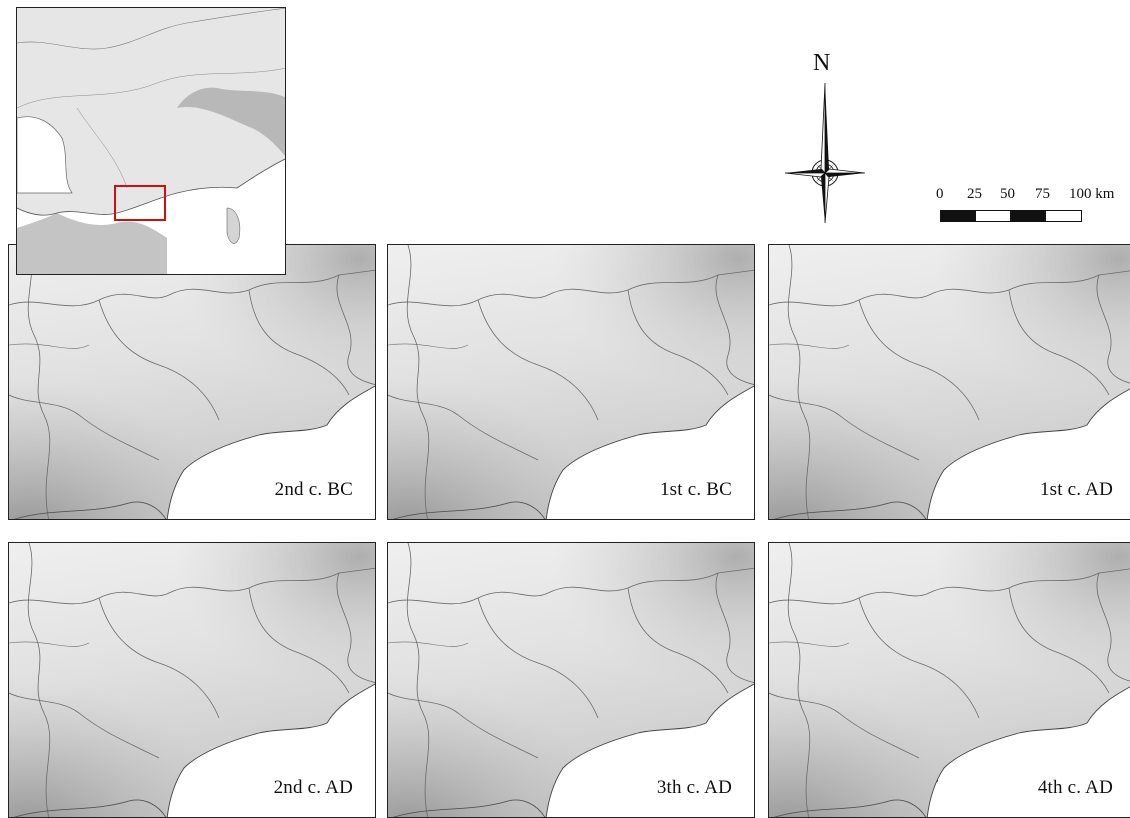 Image resolution: width=1130 pixels, height=818 pixels. Describe the element at coordinates (313, 489) in the screenshot. I see `period-label: 2nd c. BC` at that location.